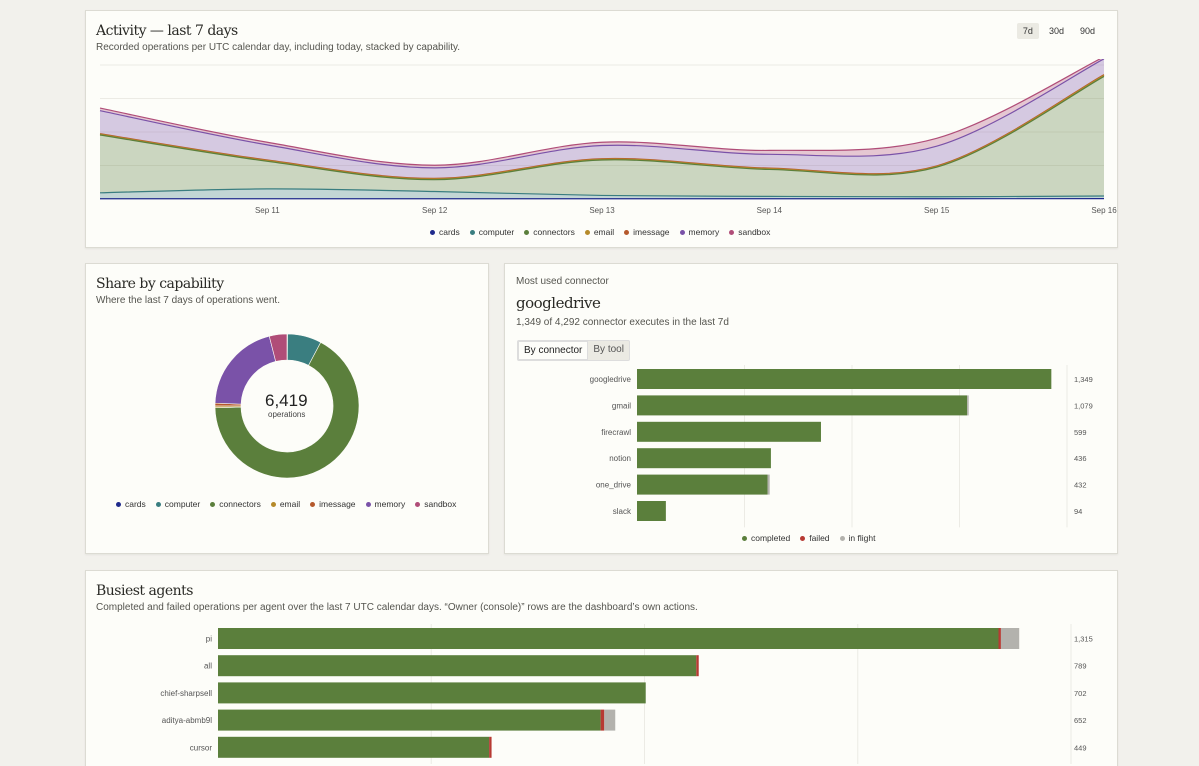 This screenshot has height=766, width=1199. I want to click on x-tick-label: Sep 13, so click(602, 210).